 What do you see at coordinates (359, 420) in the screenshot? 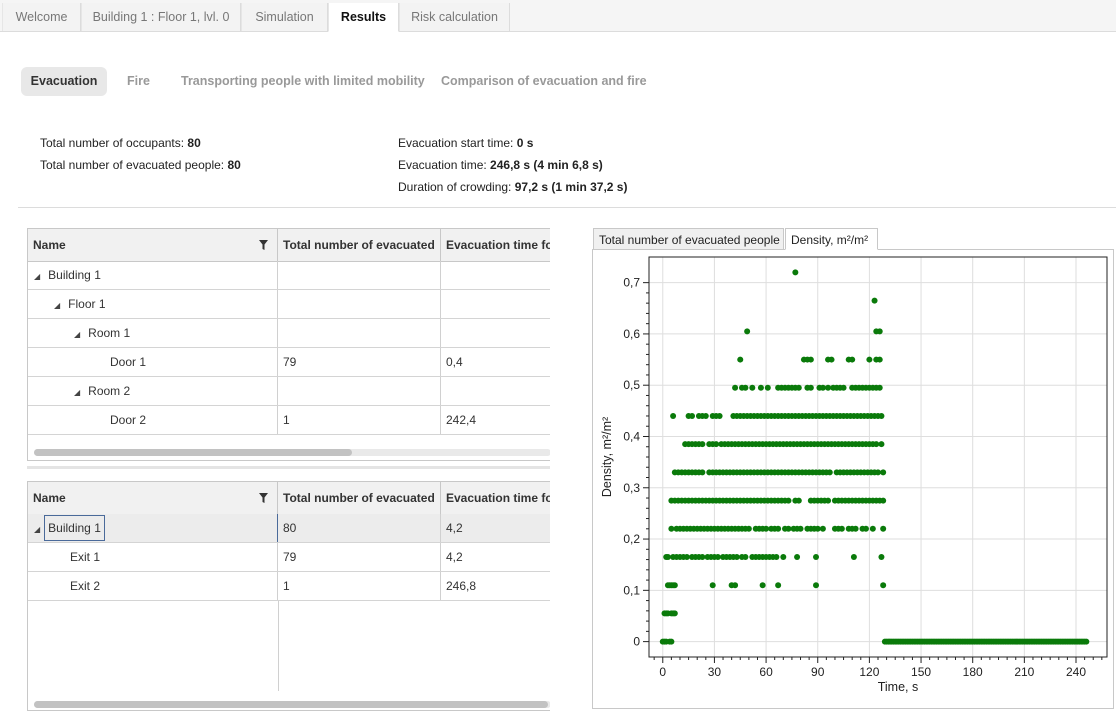
I see `cell-total-evacuated: 1` at bounding box center [359, 420].